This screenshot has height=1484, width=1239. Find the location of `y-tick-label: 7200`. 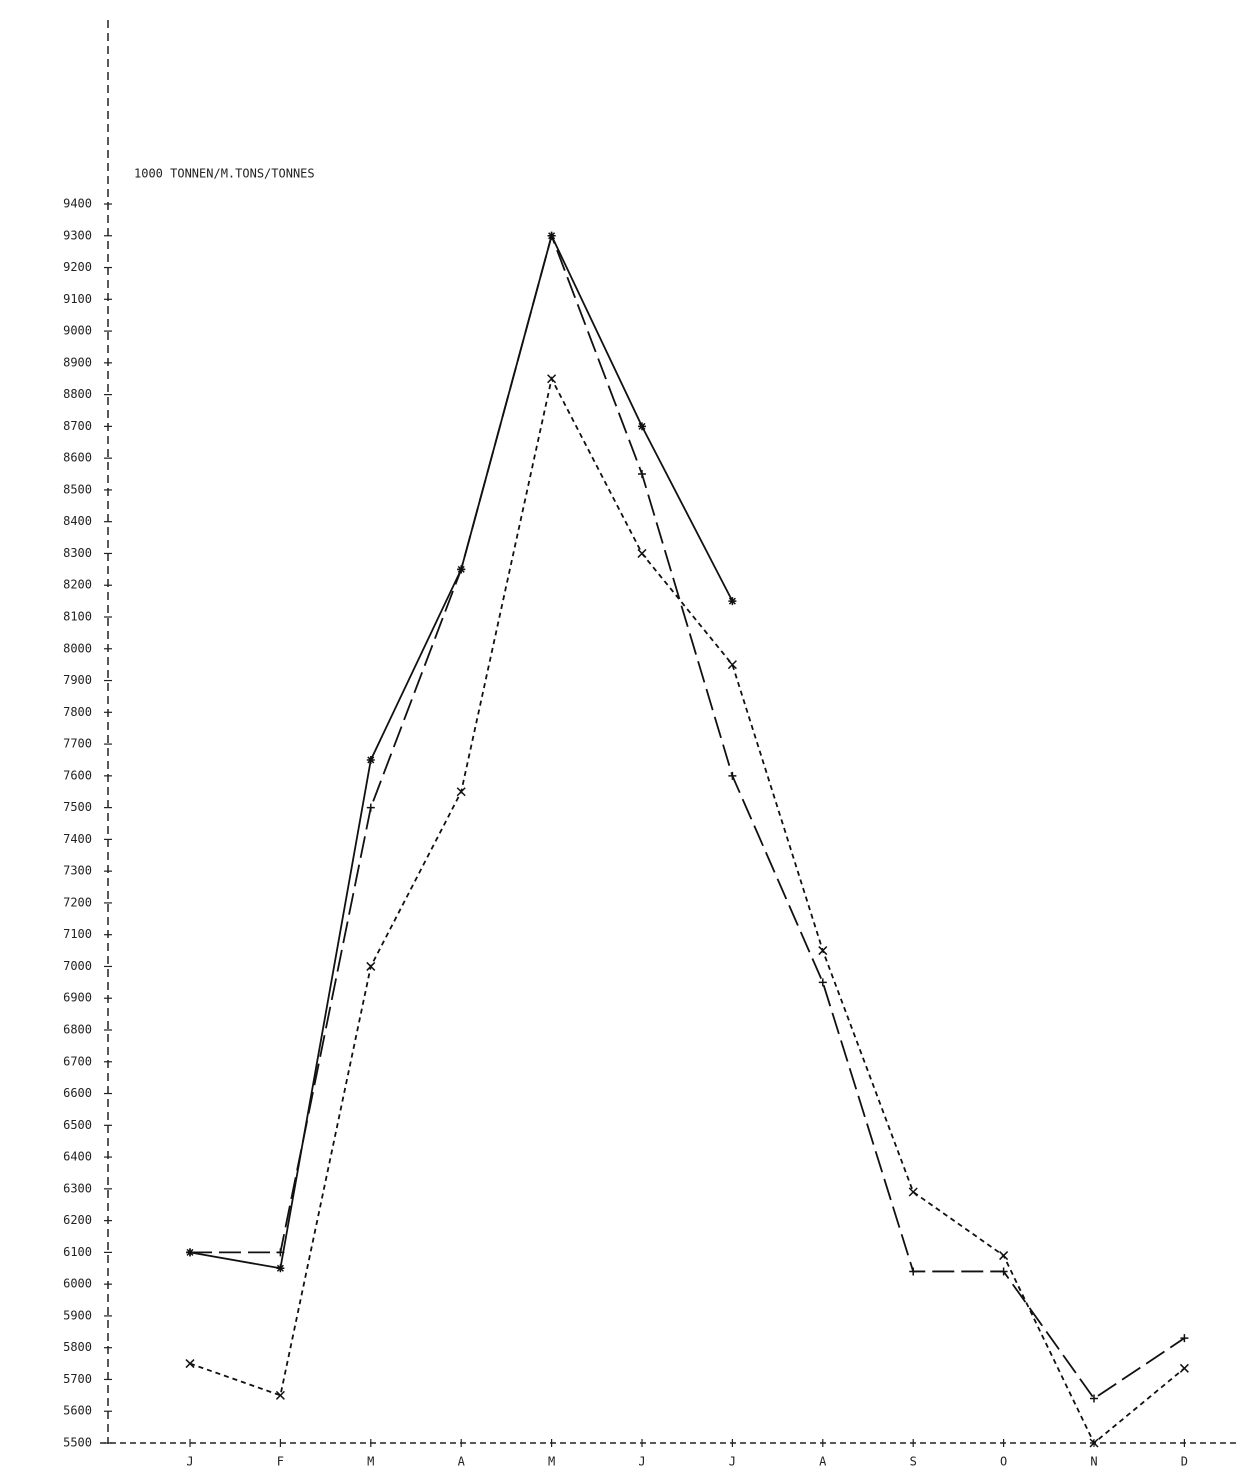

y-tick-label: 7200 is located at coordinates (77, 902).